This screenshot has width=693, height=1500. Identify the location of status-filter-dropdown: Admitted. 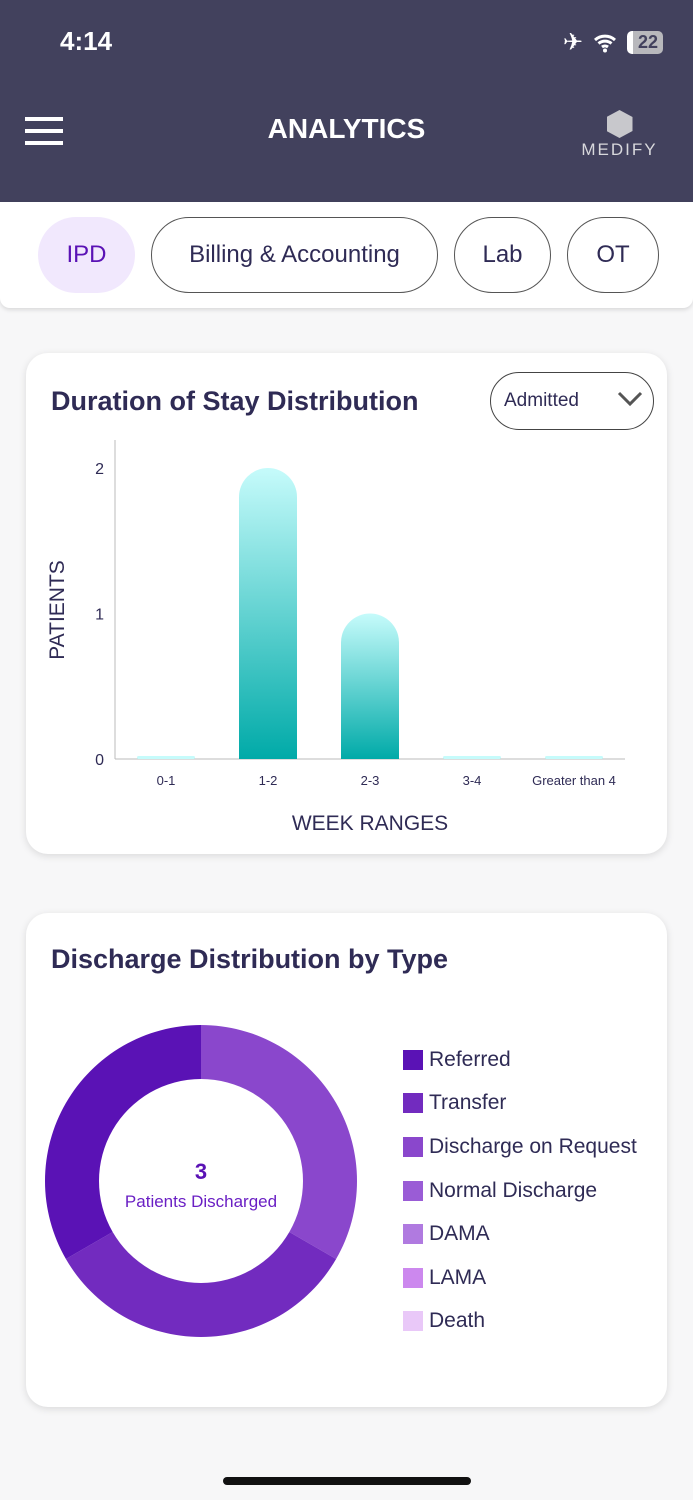
(572, 401).